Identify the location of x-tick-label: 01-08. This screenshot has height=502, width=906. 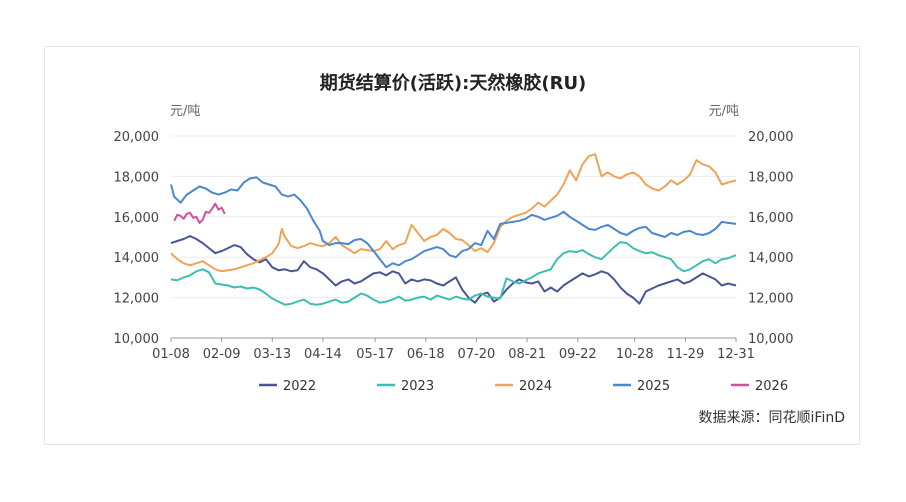
(171, 354).